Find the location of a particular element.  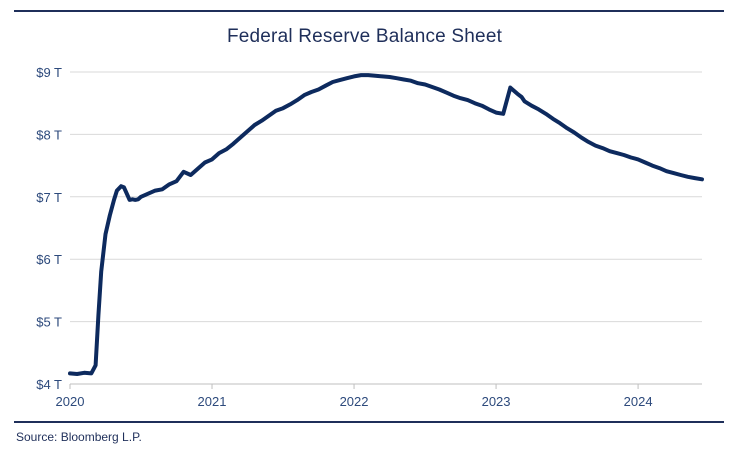

x-tick-label: 2022 is located at coordinates (354, 401).